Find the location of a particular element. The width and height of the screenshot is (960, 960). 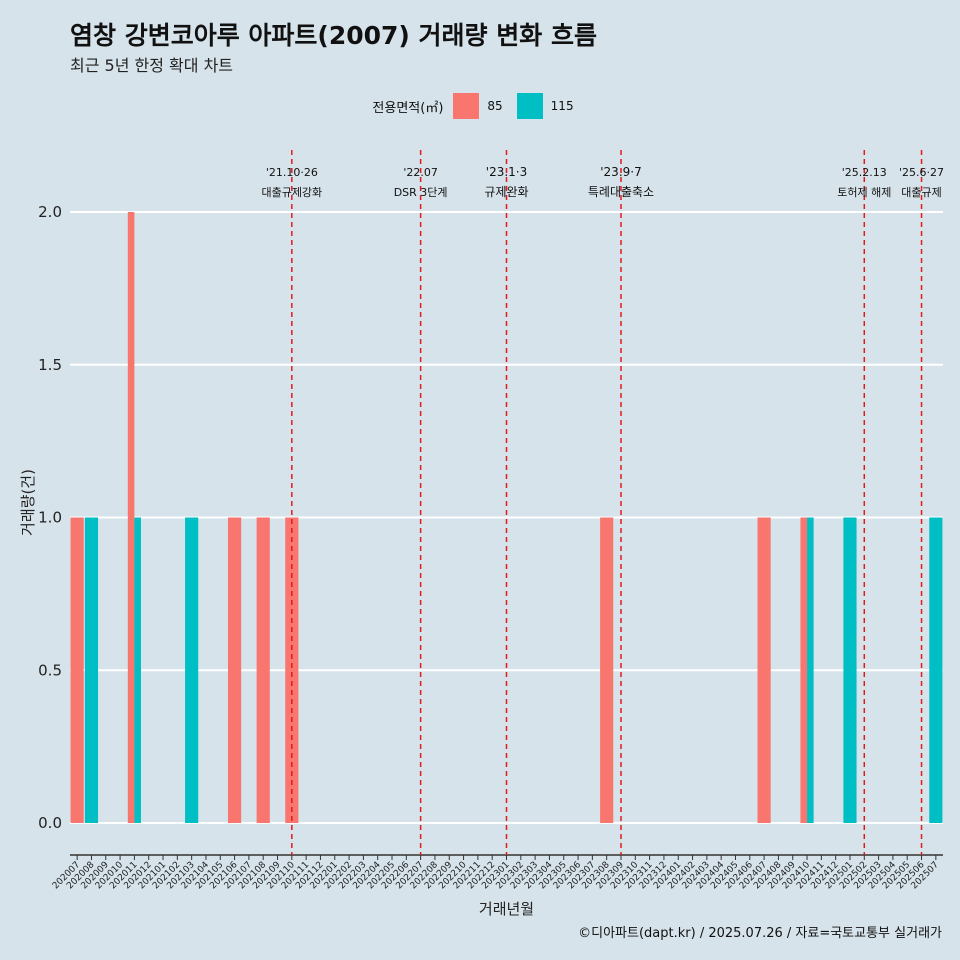

legend-title: 전용면적(㎡) is located at coordinates (408, 108).